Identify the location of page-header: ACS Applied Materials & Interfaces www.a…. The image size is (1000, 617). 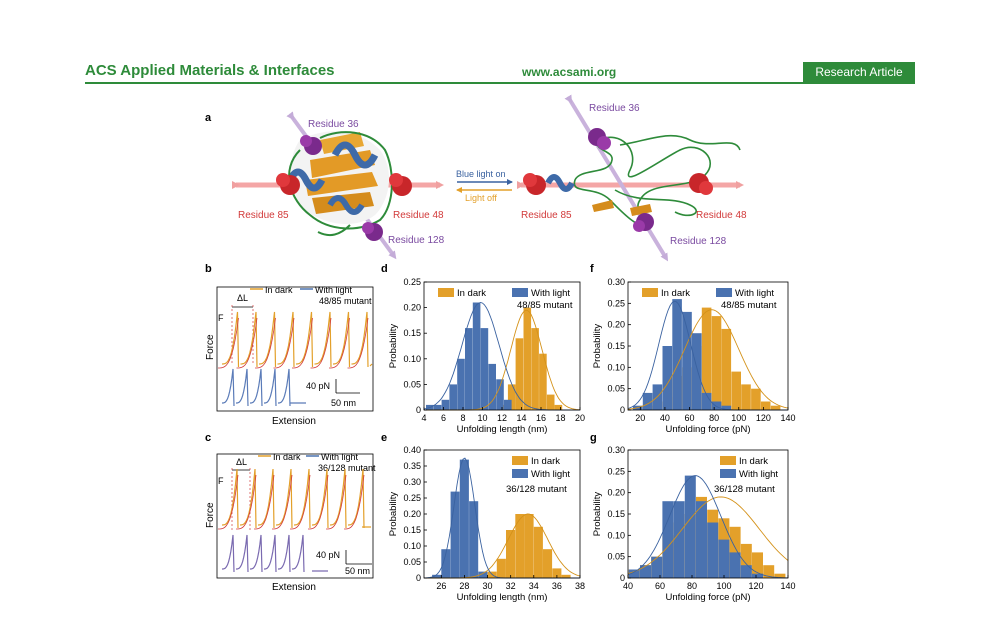
(500, 73).